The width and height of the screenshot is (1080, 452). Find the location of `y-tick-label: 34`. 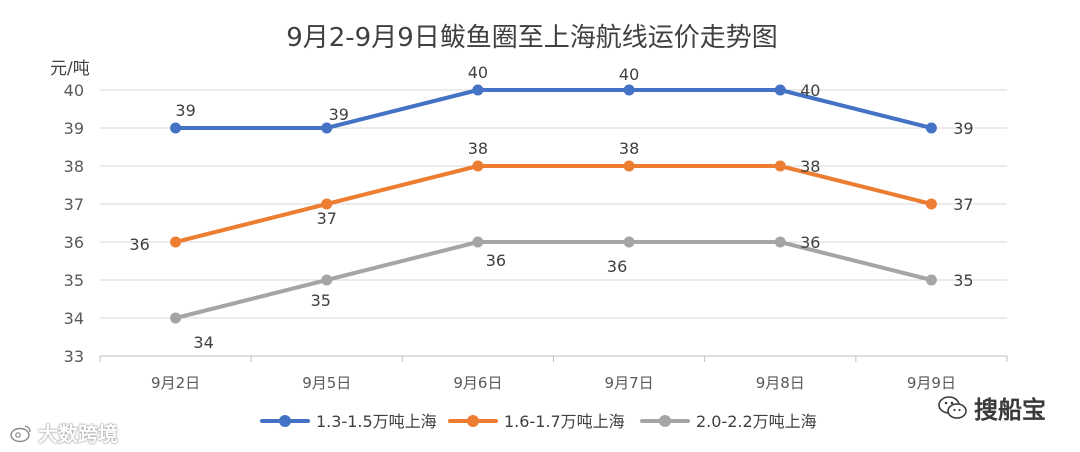

y-tick-label: 34 is located at coordinates (74, 318).